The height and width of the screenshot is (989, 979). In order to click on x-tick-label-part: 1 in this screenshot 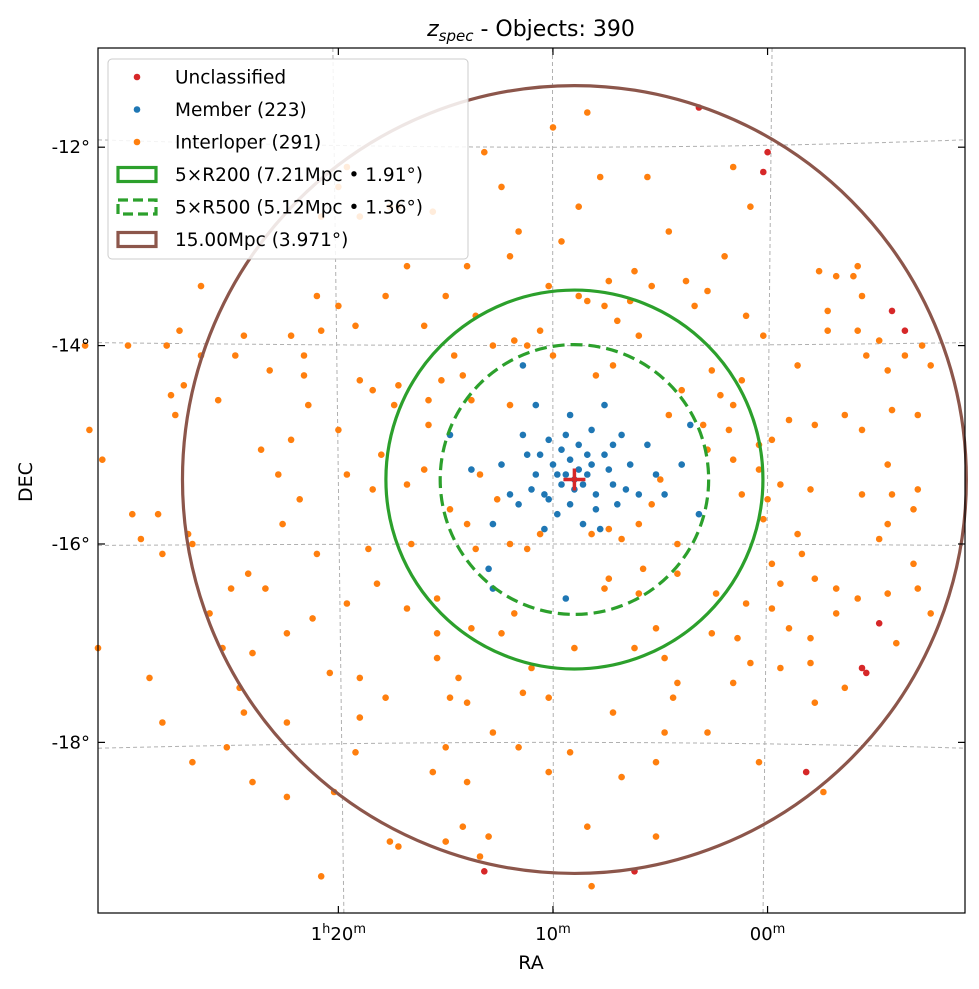, I will do `click(316, 934)`.